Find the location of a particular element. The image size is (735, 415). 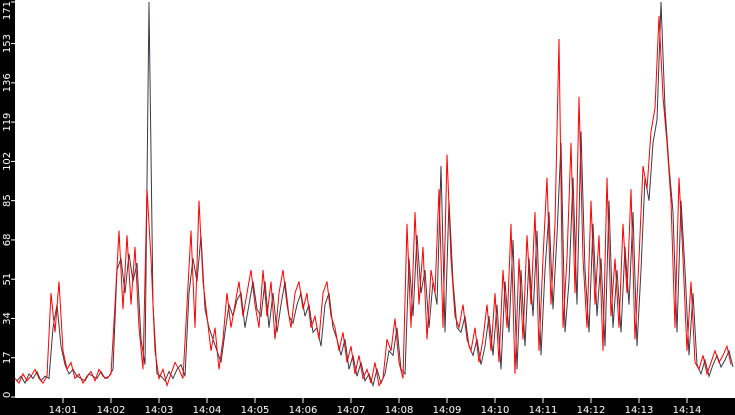

x-tick-label: 14:14 is located at coordinates (687, 410).